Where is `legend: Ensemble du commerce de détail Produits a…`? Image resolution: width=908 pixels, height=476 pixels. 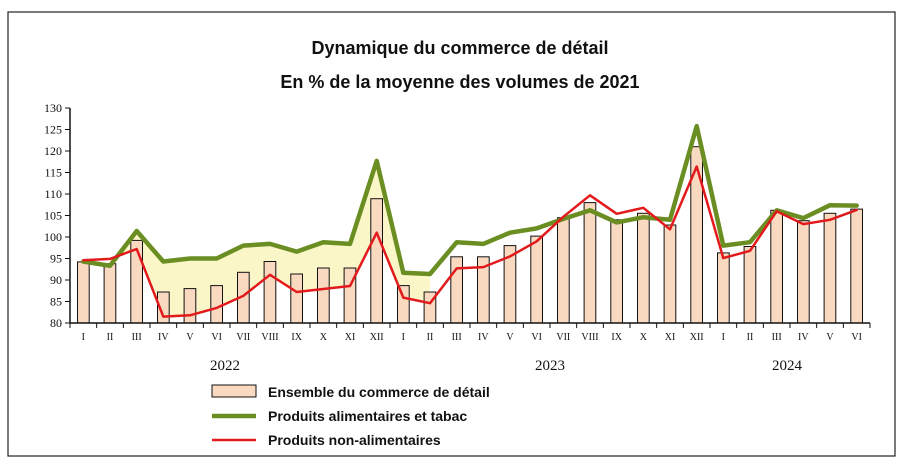 legend: Ensemble du commerce de détail Produits a… is located at coordinates (350, 416).